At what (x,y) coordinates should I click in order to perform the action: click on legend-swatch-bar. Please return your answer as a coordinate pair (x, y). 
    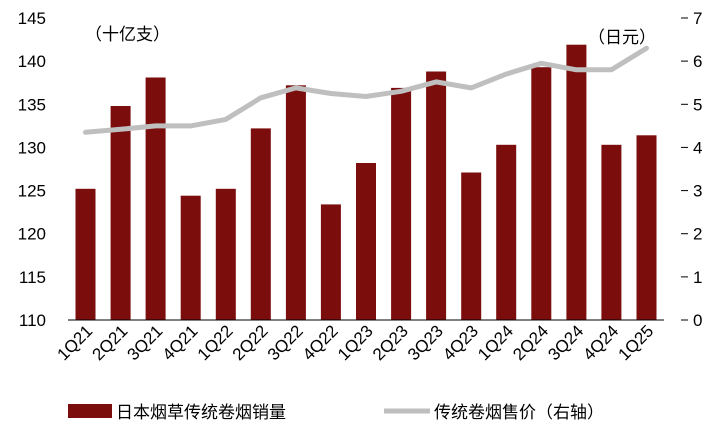
    Looking at the image, I should click on (90, 411).